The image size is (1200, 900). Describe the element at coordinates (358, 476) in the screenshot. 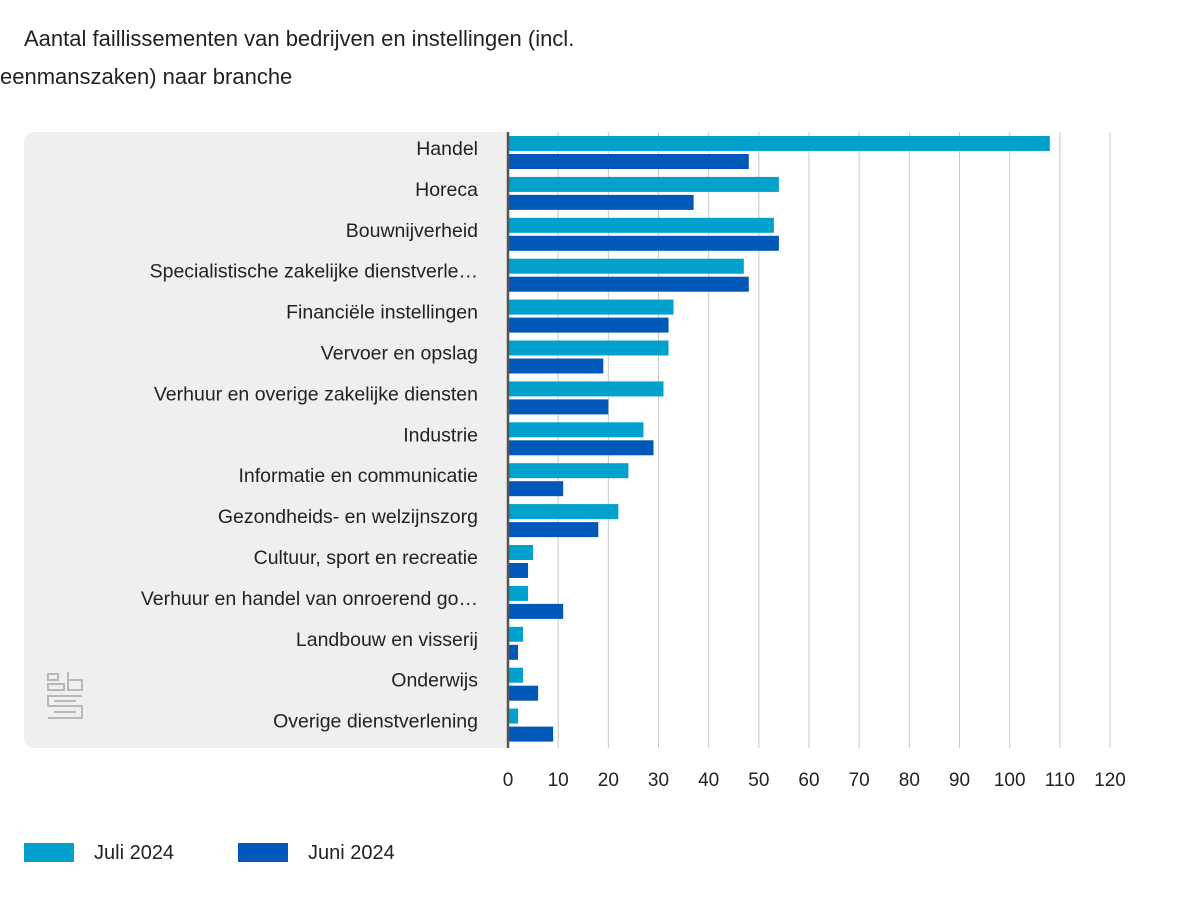

I see `category-label: Informatie en communicatie` at that location.